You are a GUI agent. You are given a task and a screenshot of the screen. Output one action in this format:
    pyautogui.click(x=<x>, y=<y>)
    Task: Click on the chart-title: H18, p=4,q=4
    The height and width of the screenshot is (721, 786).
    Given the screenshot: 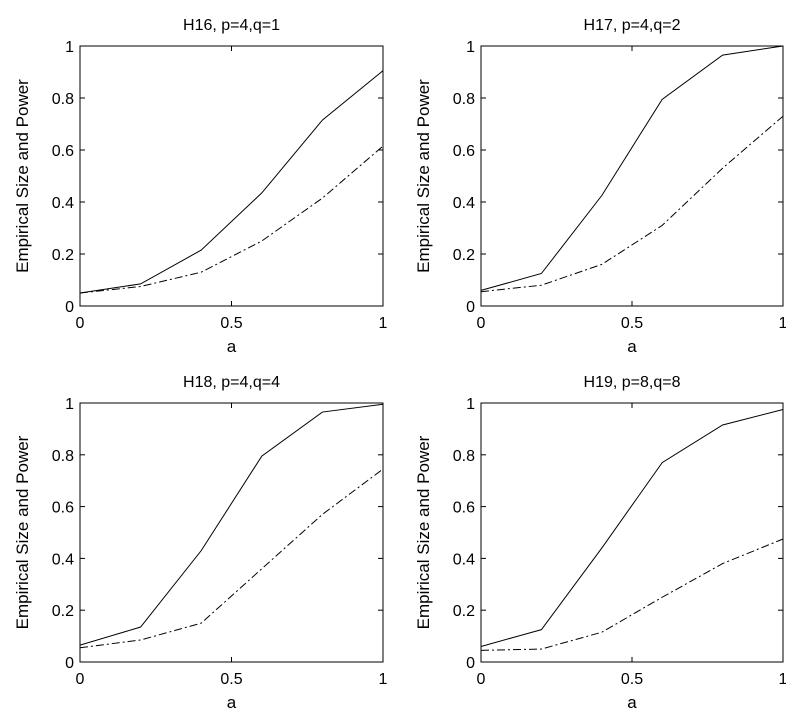 What is the action you would take?
    pyautogui.click(x=231, y=382)
    